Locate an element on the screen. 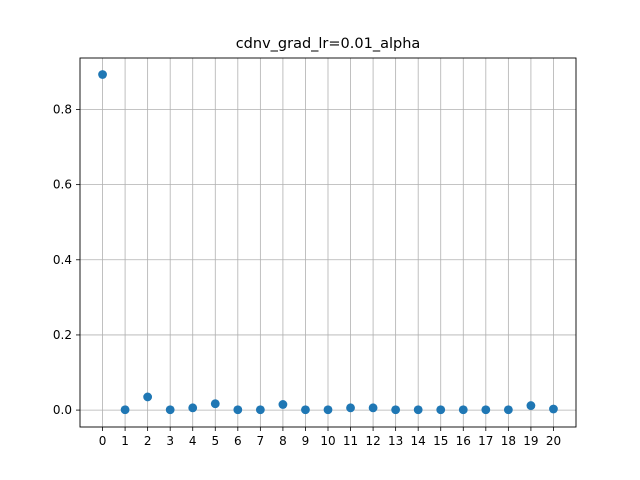 Image resolution: width=640 pixels, height=480 pixels. x-tick-label: 0 is located at coordinates (103, 441).